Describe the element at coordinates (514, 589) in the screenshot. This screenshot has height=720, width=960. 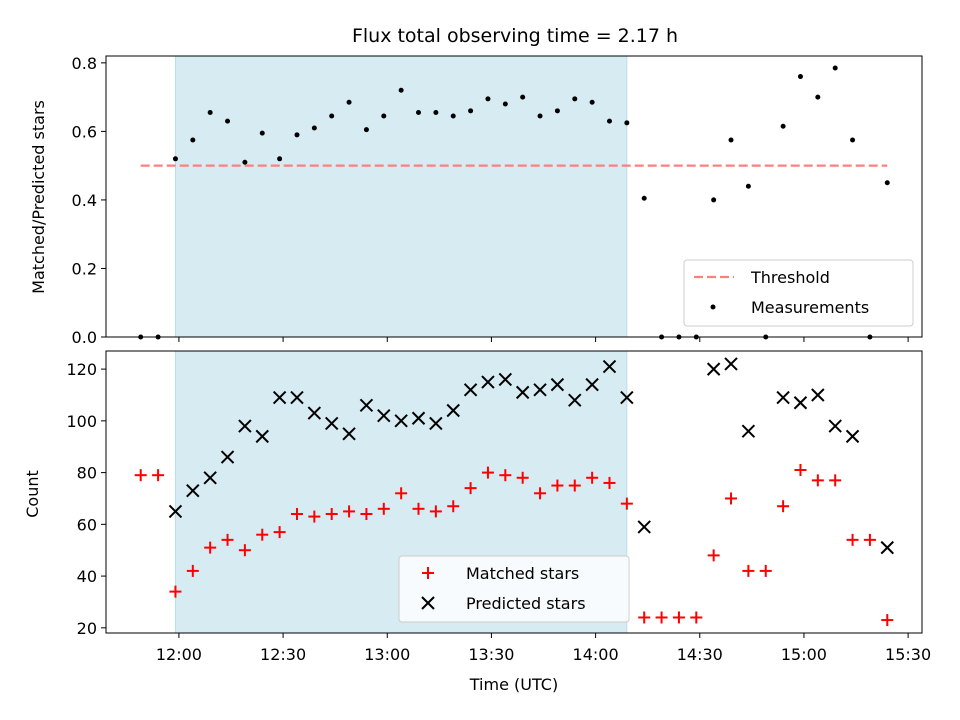
I see `bottom-legend-box` at that location.